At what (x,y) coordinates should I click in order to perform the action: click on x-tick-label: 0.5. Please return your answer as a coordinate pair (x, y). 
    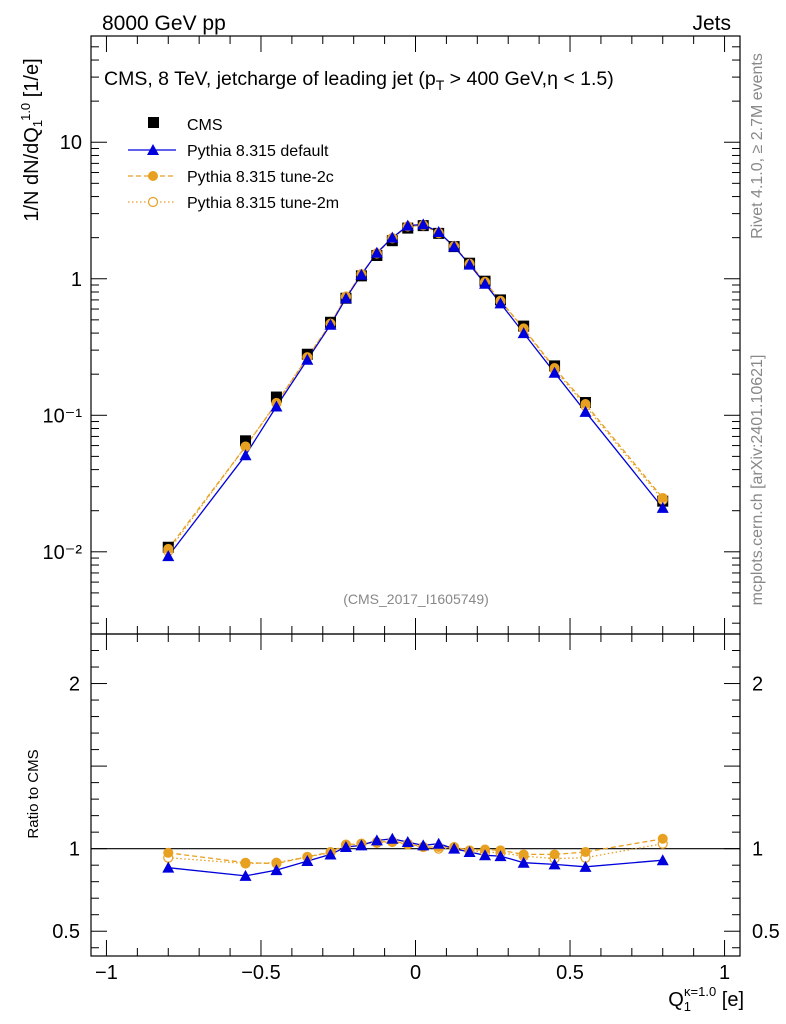
    Looking at the image, I should click on (570, 973).